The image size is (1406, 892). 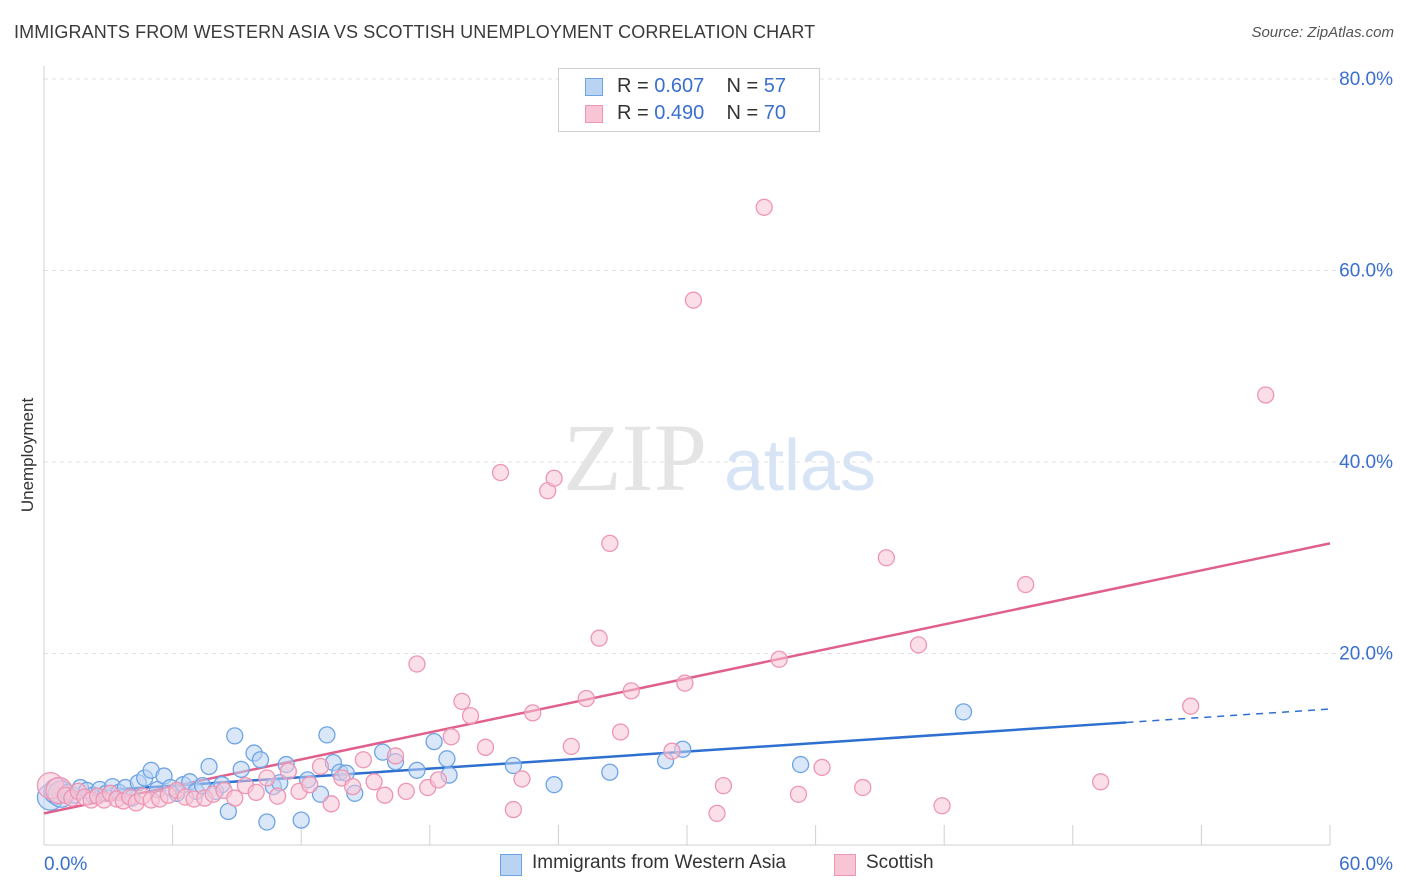 I want to click on watermark-zip: ZIP, so click(x=635, y=457).